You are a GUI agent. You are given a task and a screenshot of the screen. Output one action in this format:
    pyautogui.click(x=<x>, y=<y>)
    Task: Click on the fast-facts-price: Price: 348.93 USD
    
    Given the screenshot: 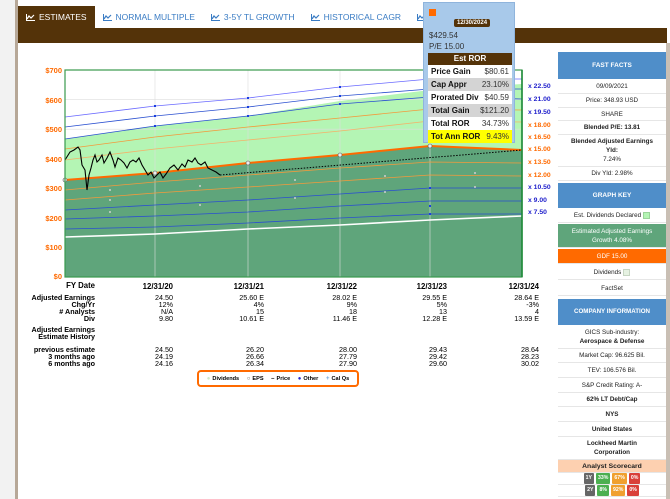 What is the action you would take?
    pyautogui.click(x=612, y=101)
    